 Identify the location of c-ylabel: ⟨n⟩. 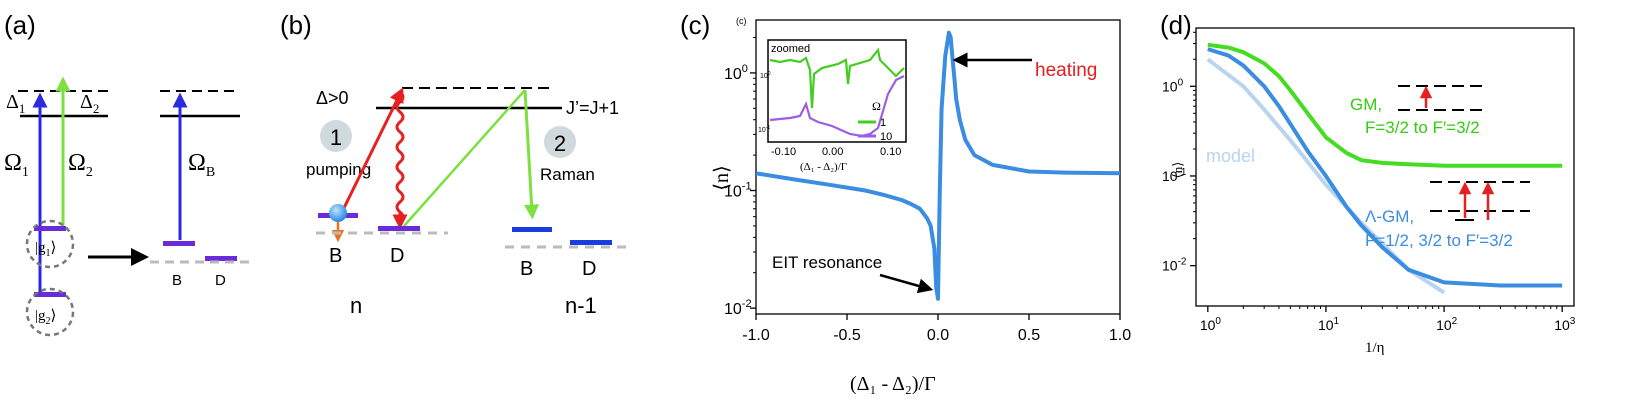
(722, 178).